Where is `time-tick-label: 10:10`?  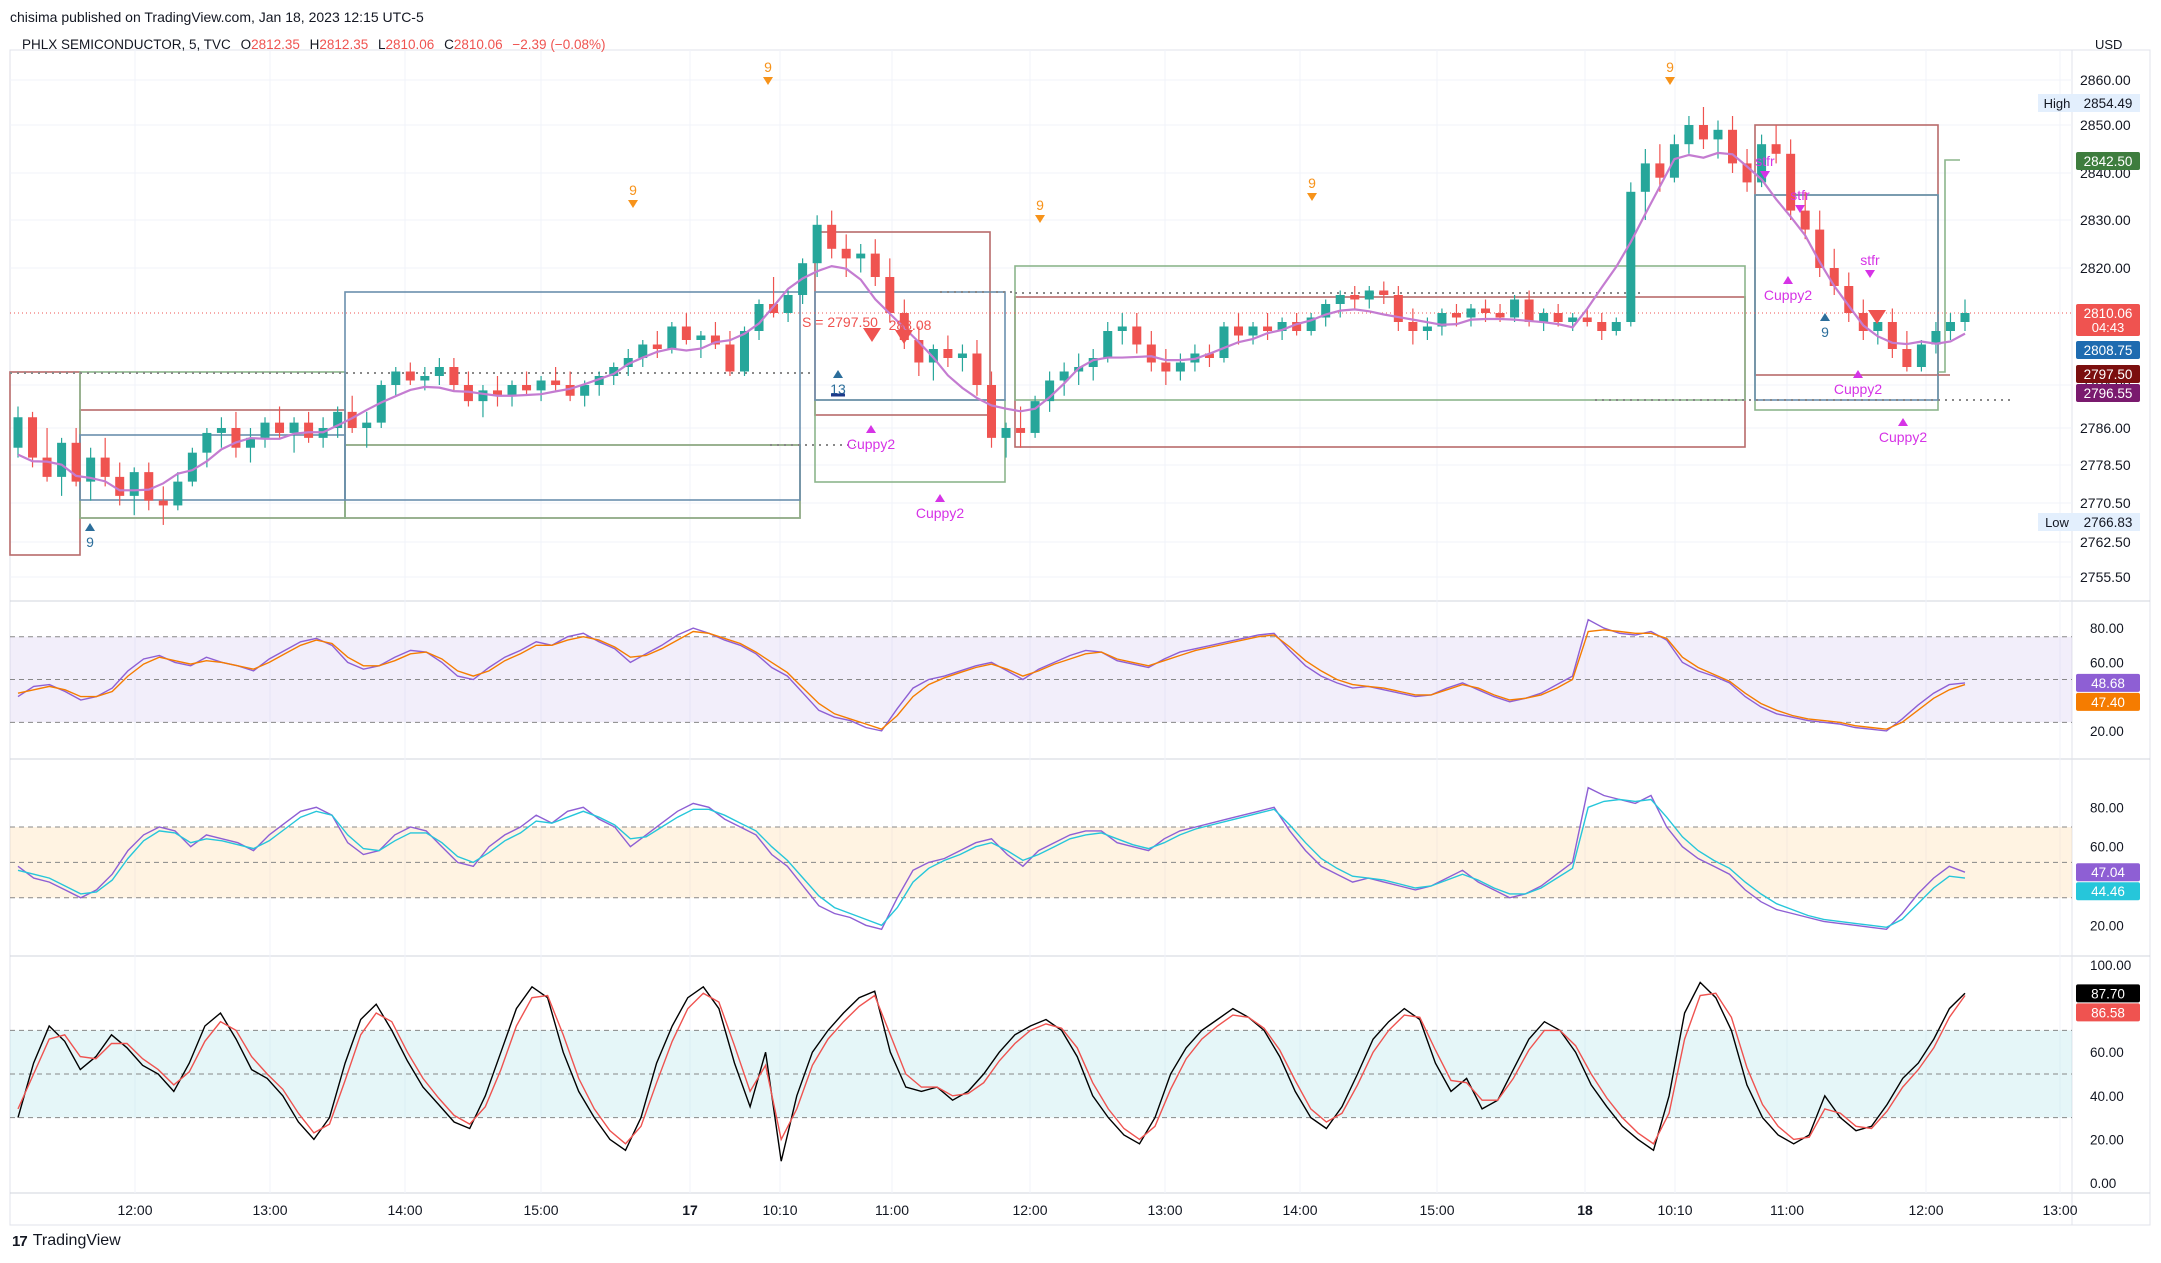 time-tick-label: 10:10 is located at coordinates (779, 1210).